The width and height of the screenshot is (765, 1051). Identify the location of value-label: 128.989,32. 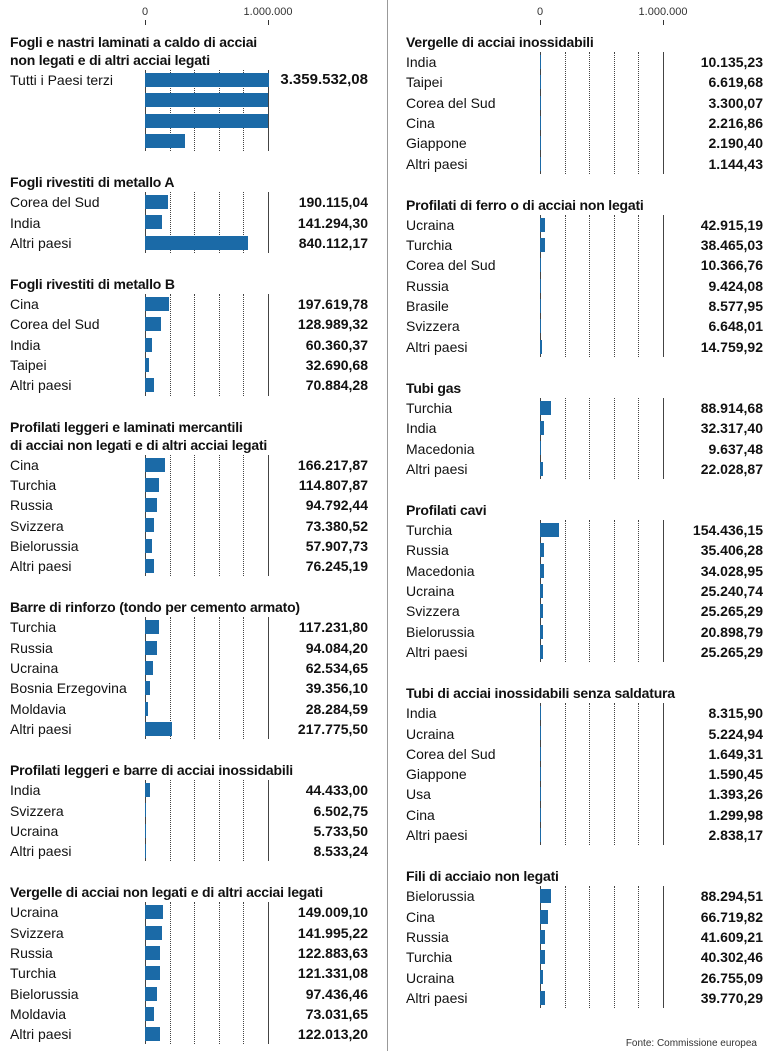
(332, 324).